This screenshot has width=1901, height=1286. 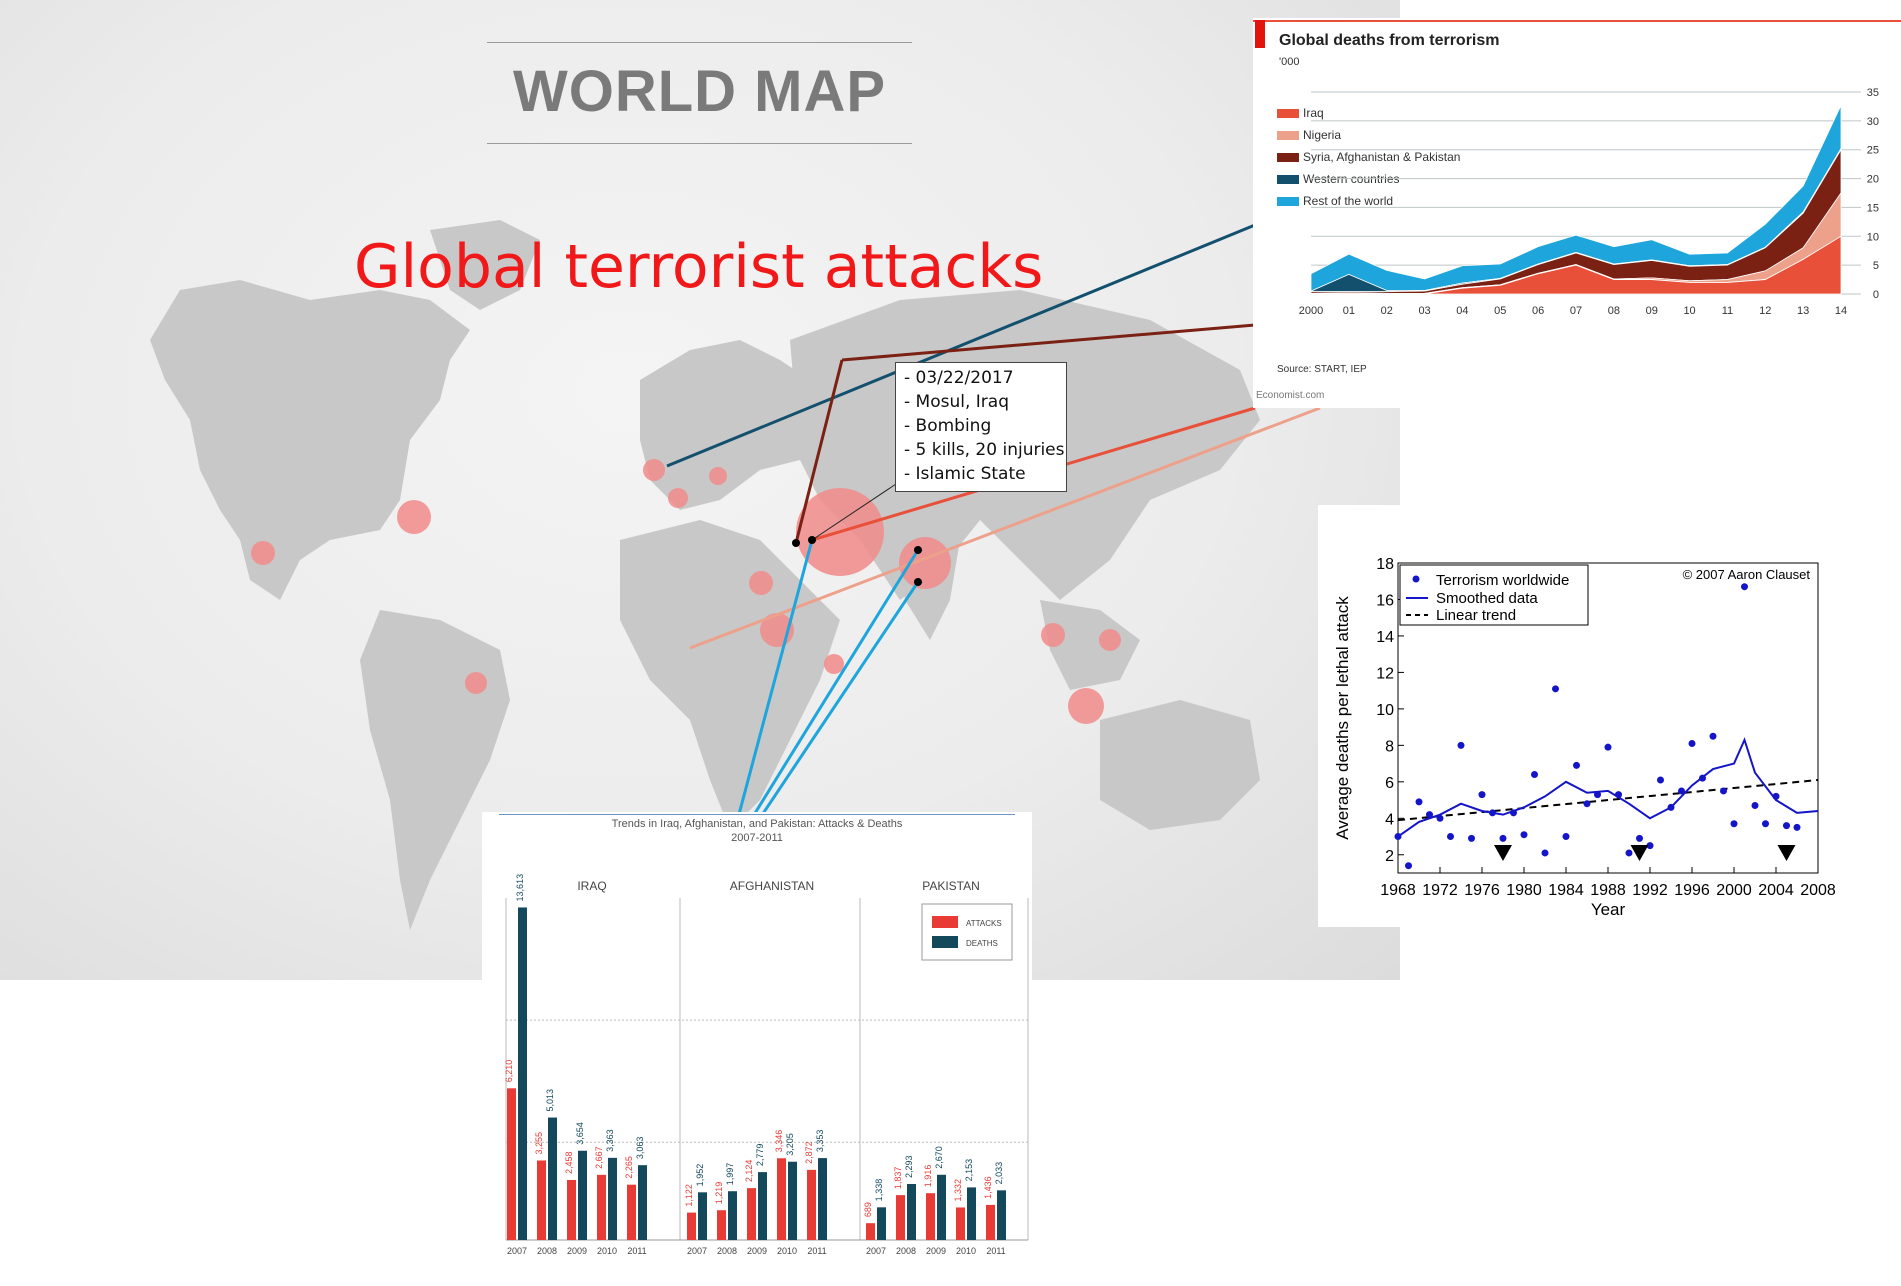 I want to click on location-dots, so click(x=857, y=561).